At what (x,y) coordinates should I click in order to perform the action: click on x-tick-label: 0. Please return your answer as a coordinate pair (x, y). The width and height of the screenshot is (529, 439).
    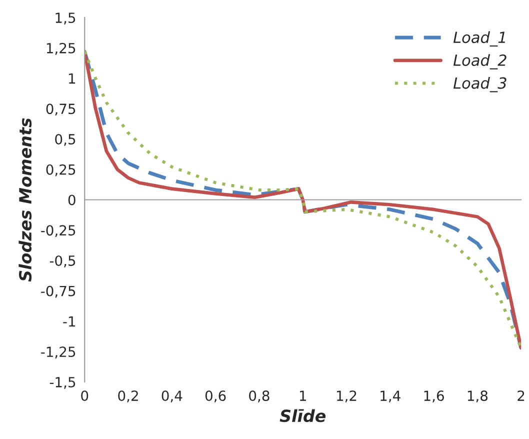
    Looking at the image, I should click on (84, 396).